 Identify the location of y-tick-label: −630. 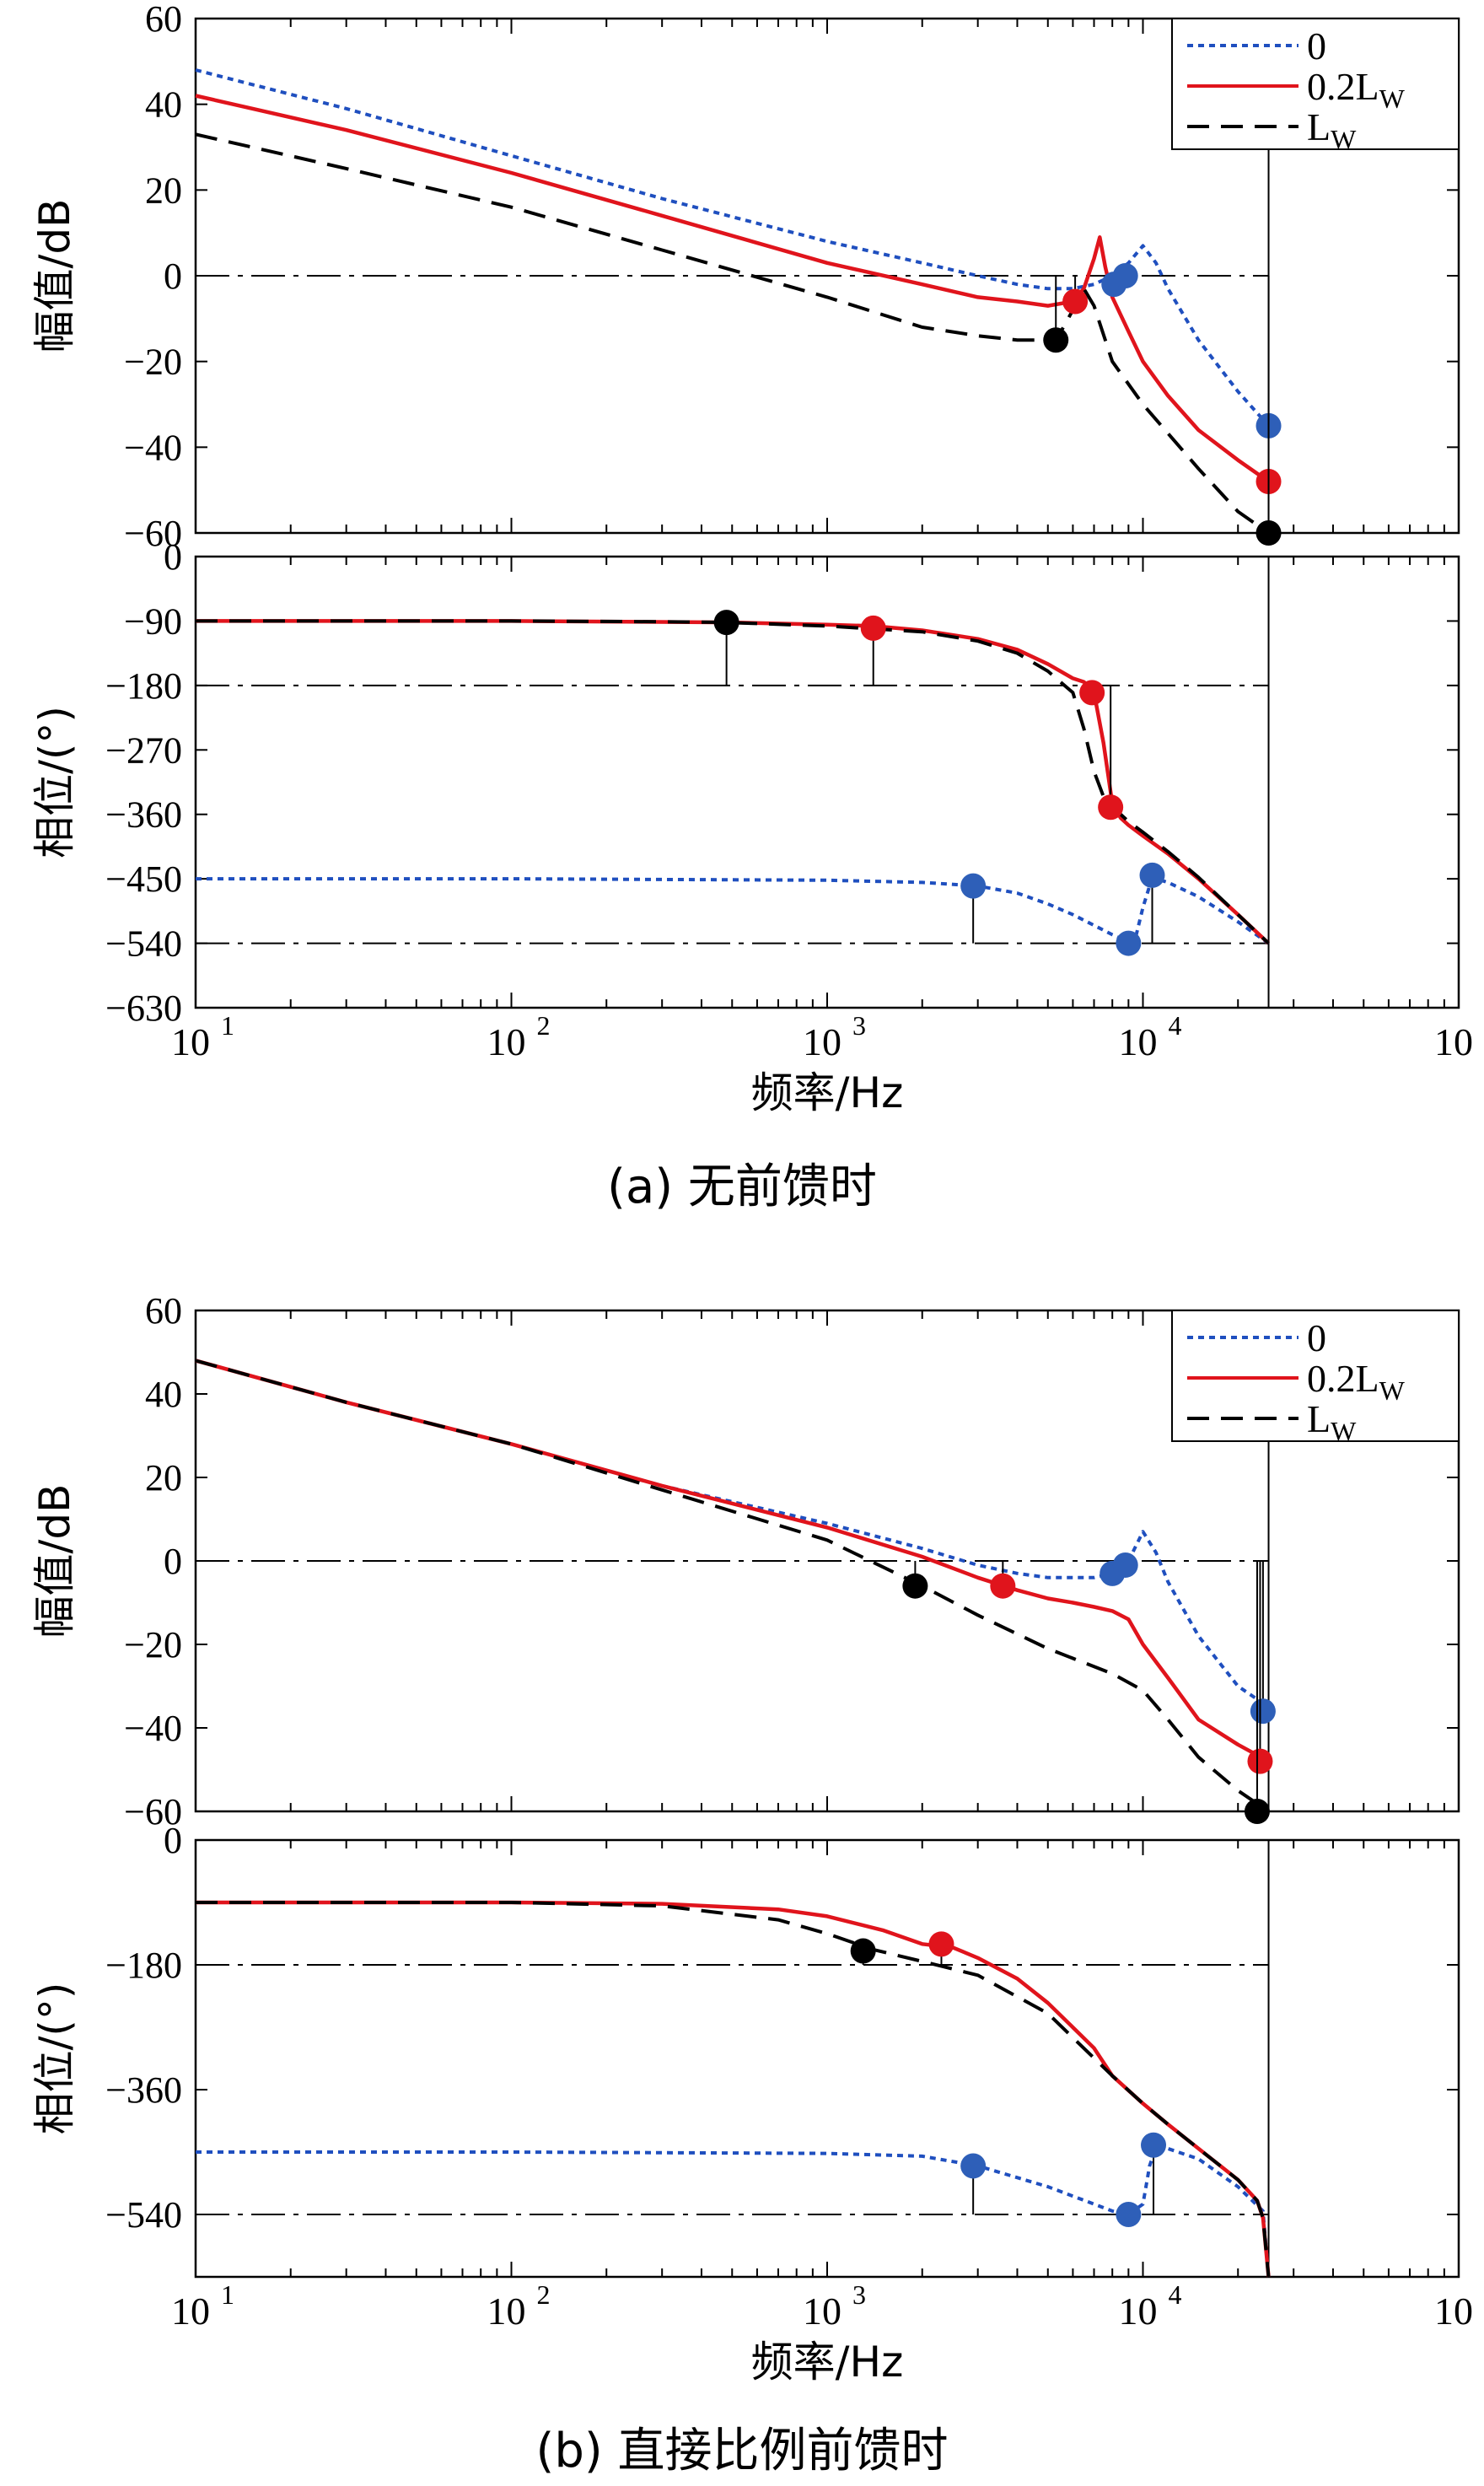
(143, 1008).